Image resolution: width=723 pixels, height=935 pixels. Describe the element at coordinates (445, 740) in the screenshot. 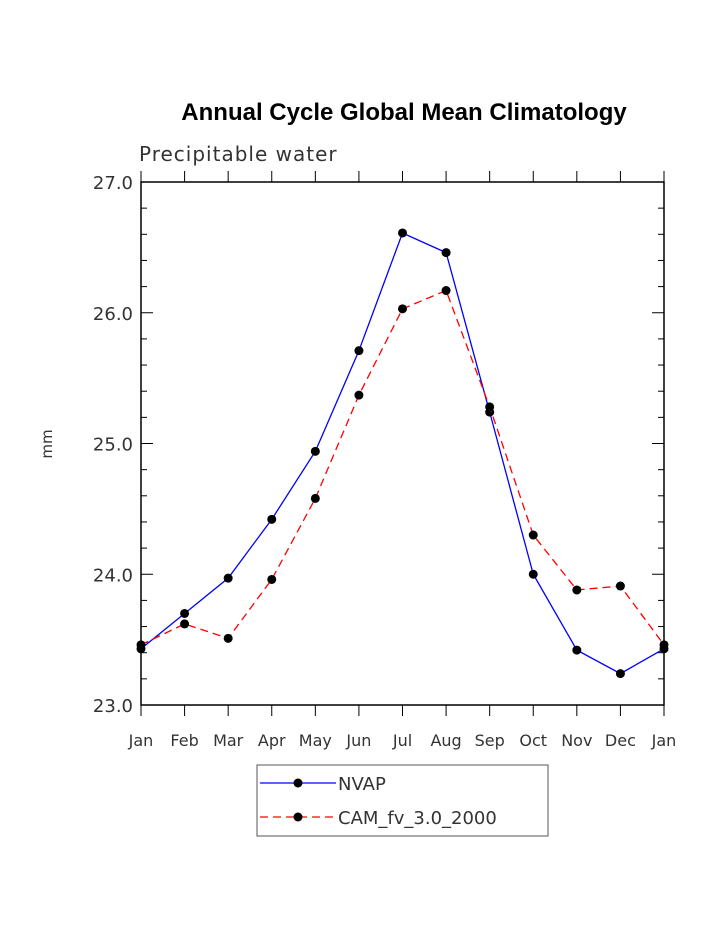

I see `x-tick-label: Aug` at that location.